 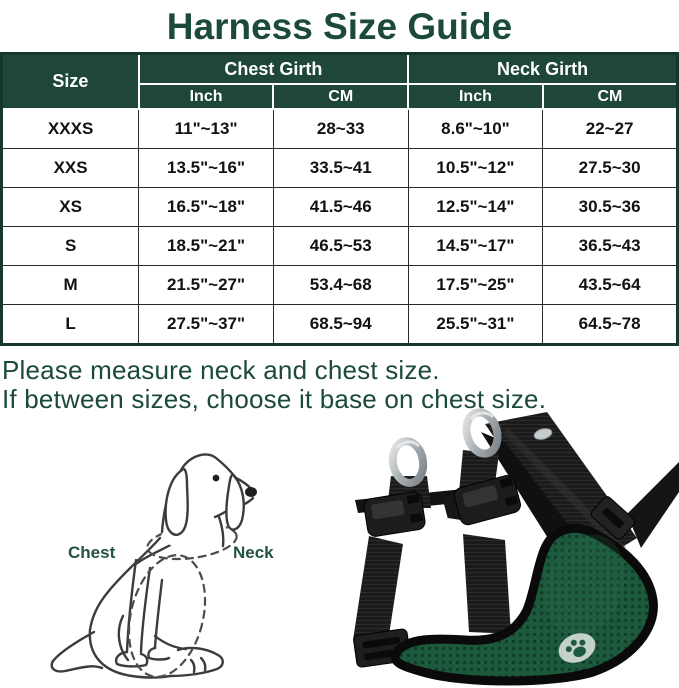 What do you see at coordinates (475, 324) in the screenshot?
I see `neck-inch-cell: 25.5"~31"` at bounding box center [475, 324].